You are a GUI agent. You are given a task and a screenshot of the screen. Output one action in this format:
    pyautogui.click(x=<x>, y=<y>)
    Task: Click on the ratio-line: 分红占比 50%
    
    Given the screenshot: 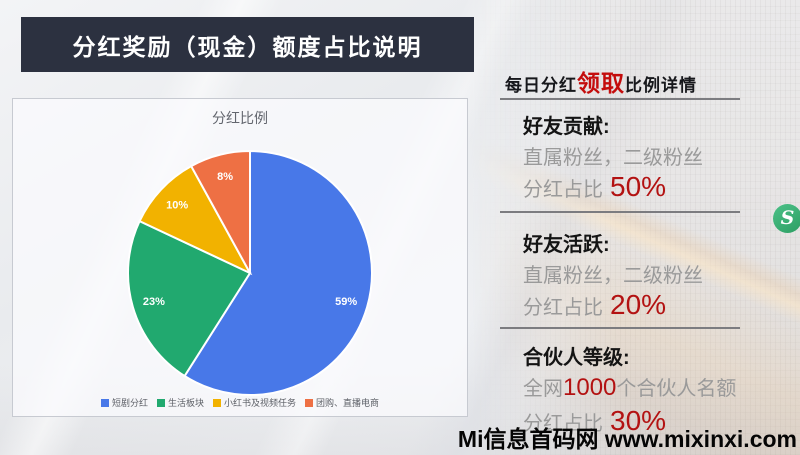 What is the action you would take?
    pyautogui.click(x=594, y=187)
    